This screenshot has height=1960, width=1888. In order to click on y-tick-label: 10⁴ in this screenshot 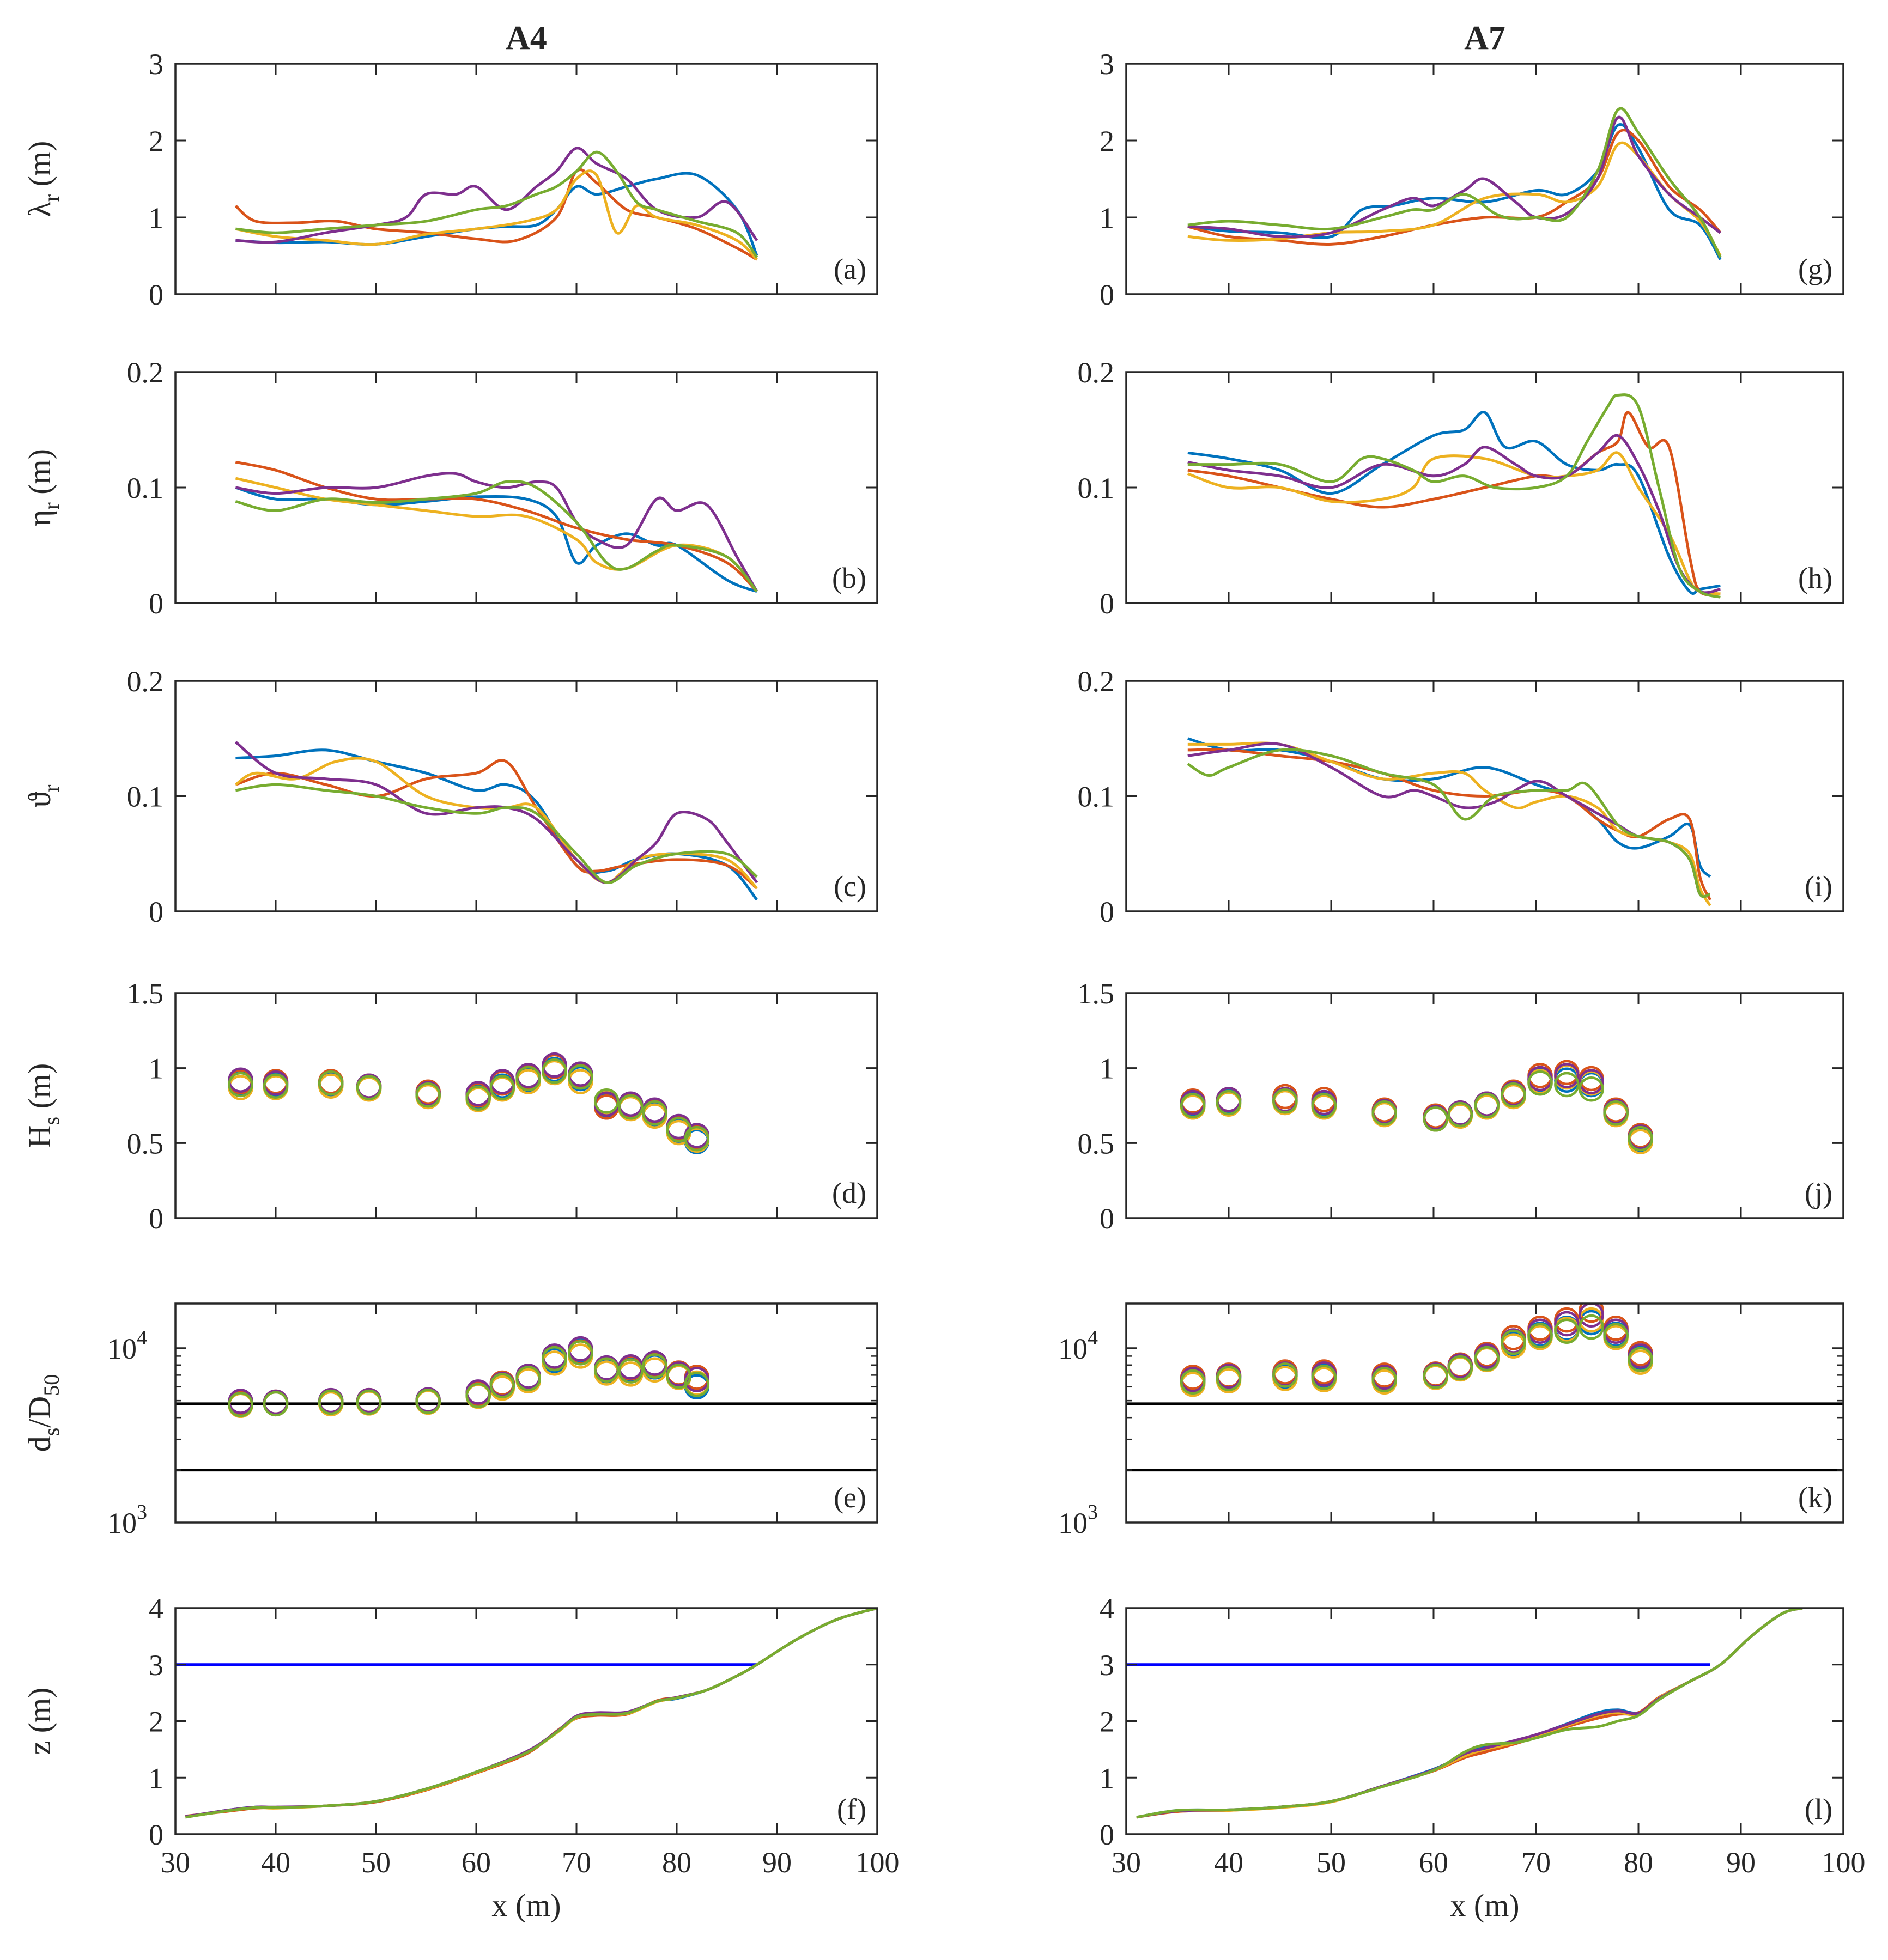, I will do `click(127, 1345)`.